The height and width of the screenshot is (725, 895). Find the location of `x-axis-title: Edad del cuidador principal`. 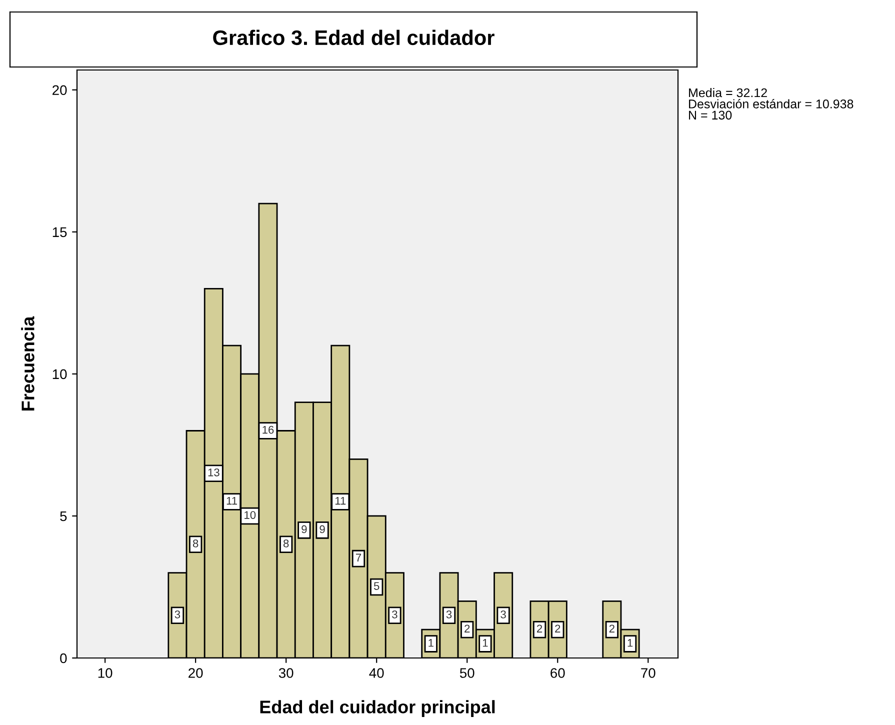

x-axis-title: Edad del cuidador principal is located at coordinates (377, 708).